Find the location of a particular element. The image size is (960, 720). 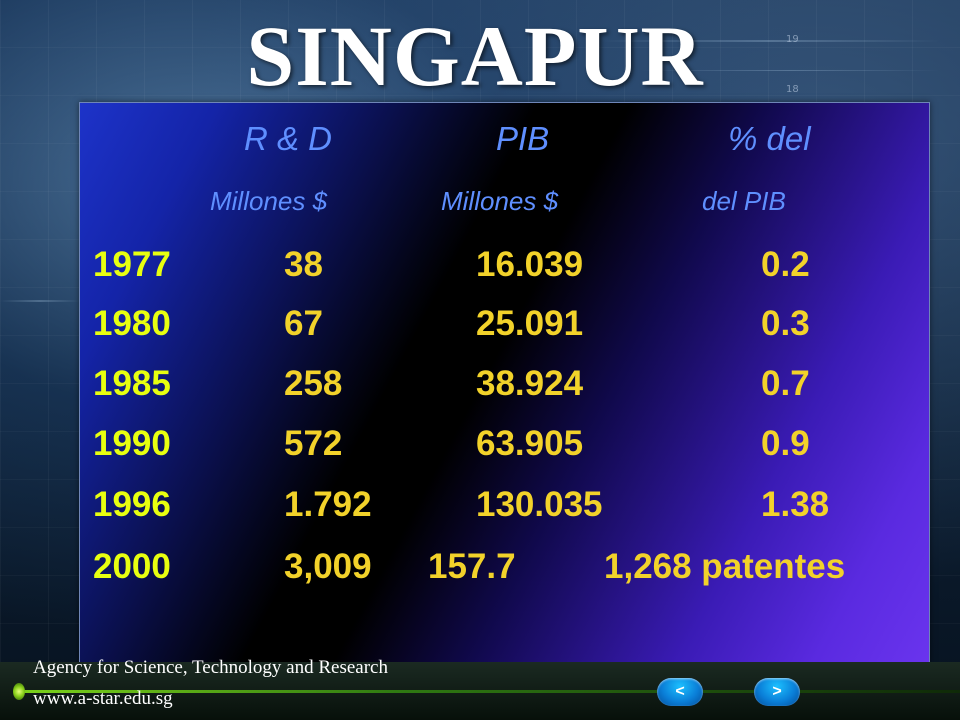

row-rd-value: 258 is located at coordinates (313, 383).